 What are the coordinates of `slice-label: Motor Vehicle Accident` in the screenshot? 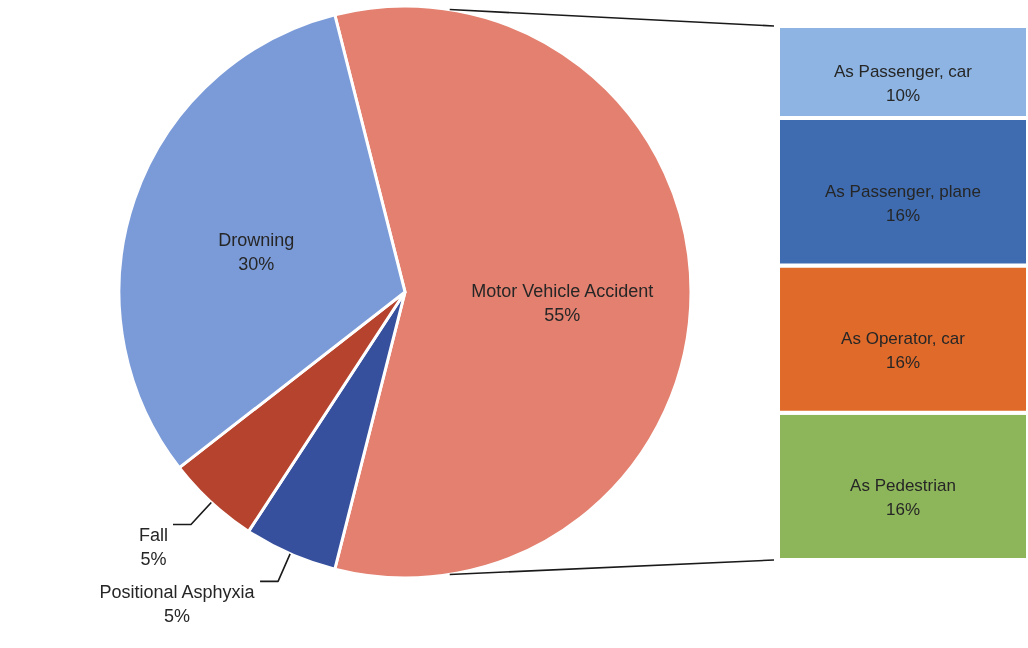 It's located at (562, 291).